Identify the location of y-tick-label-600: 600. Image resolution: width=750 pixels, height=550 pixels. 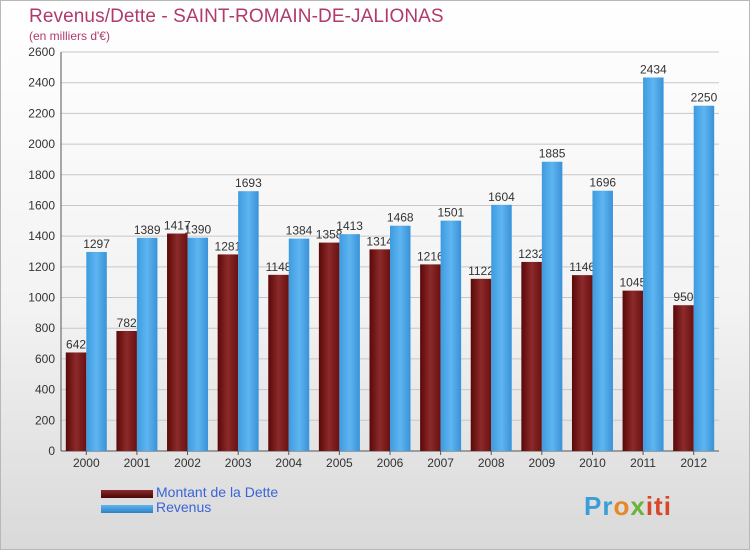
(45, 359).